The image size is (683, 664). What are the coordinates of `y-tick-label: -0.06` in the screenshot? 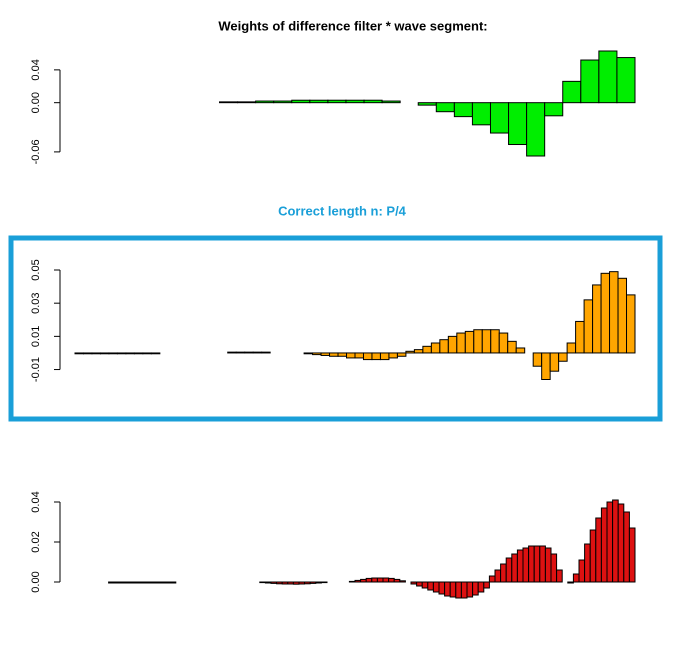 It's located at (36, 151).